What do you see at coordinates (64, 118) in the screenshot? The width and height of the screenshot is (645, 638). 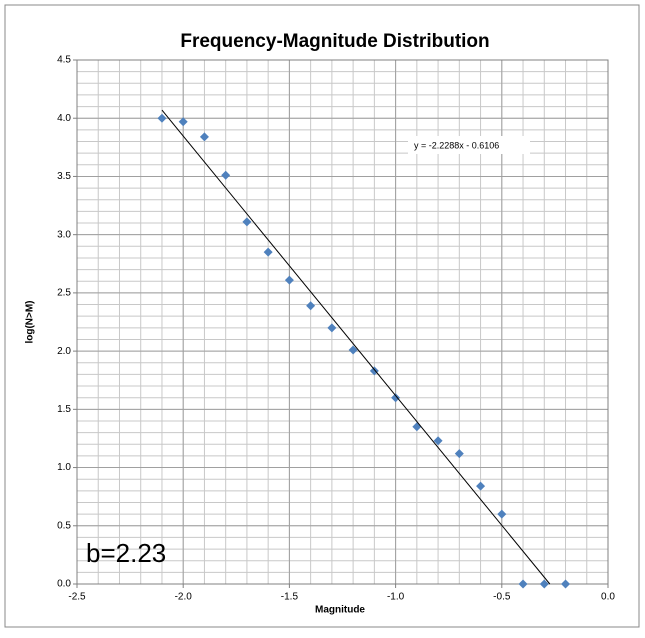 I see `y-tick-label: 4.0` at bounding box center [64, 118].